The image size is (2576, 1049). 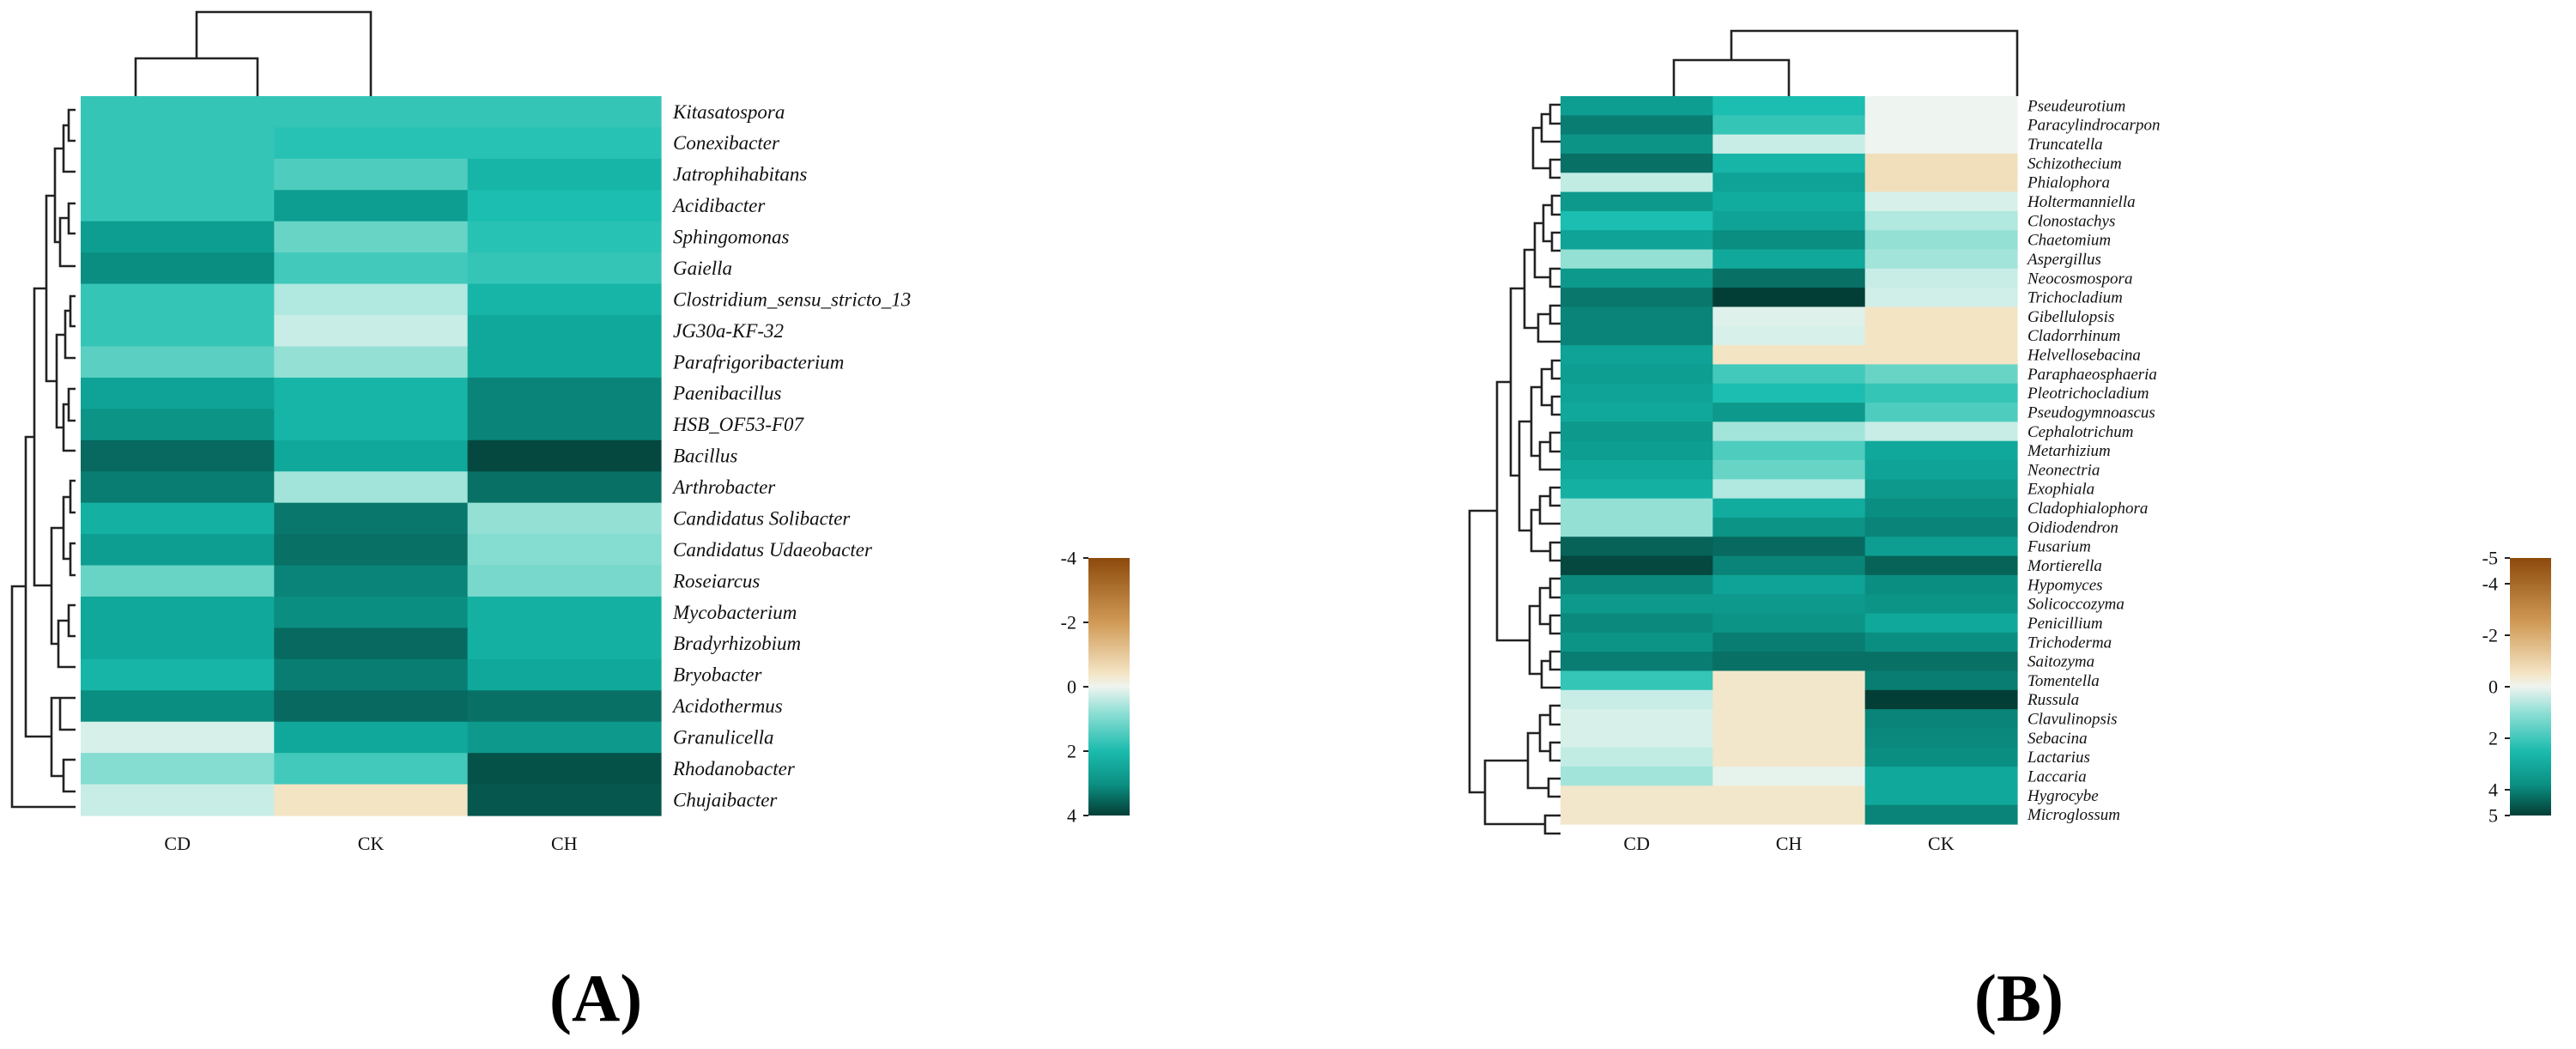 I want to click on row-label: Bradyrhizobium, so click(x=737, y=643).